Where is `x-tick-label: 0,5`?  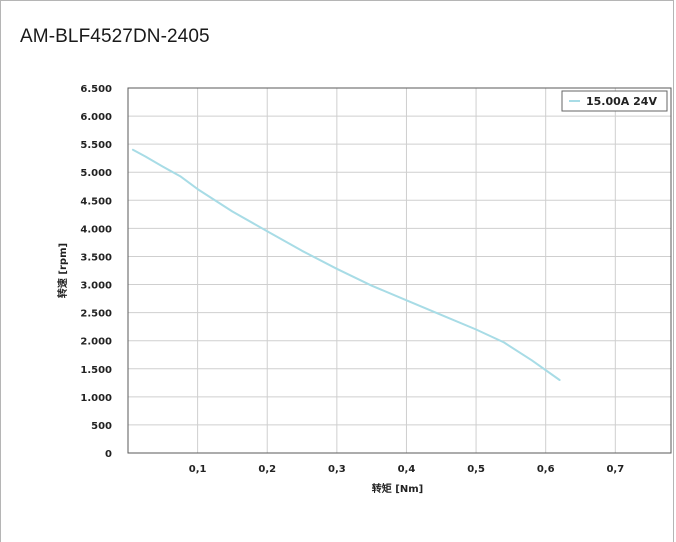
x-tick-label: 0,5 is located at coordinates (476, 469).